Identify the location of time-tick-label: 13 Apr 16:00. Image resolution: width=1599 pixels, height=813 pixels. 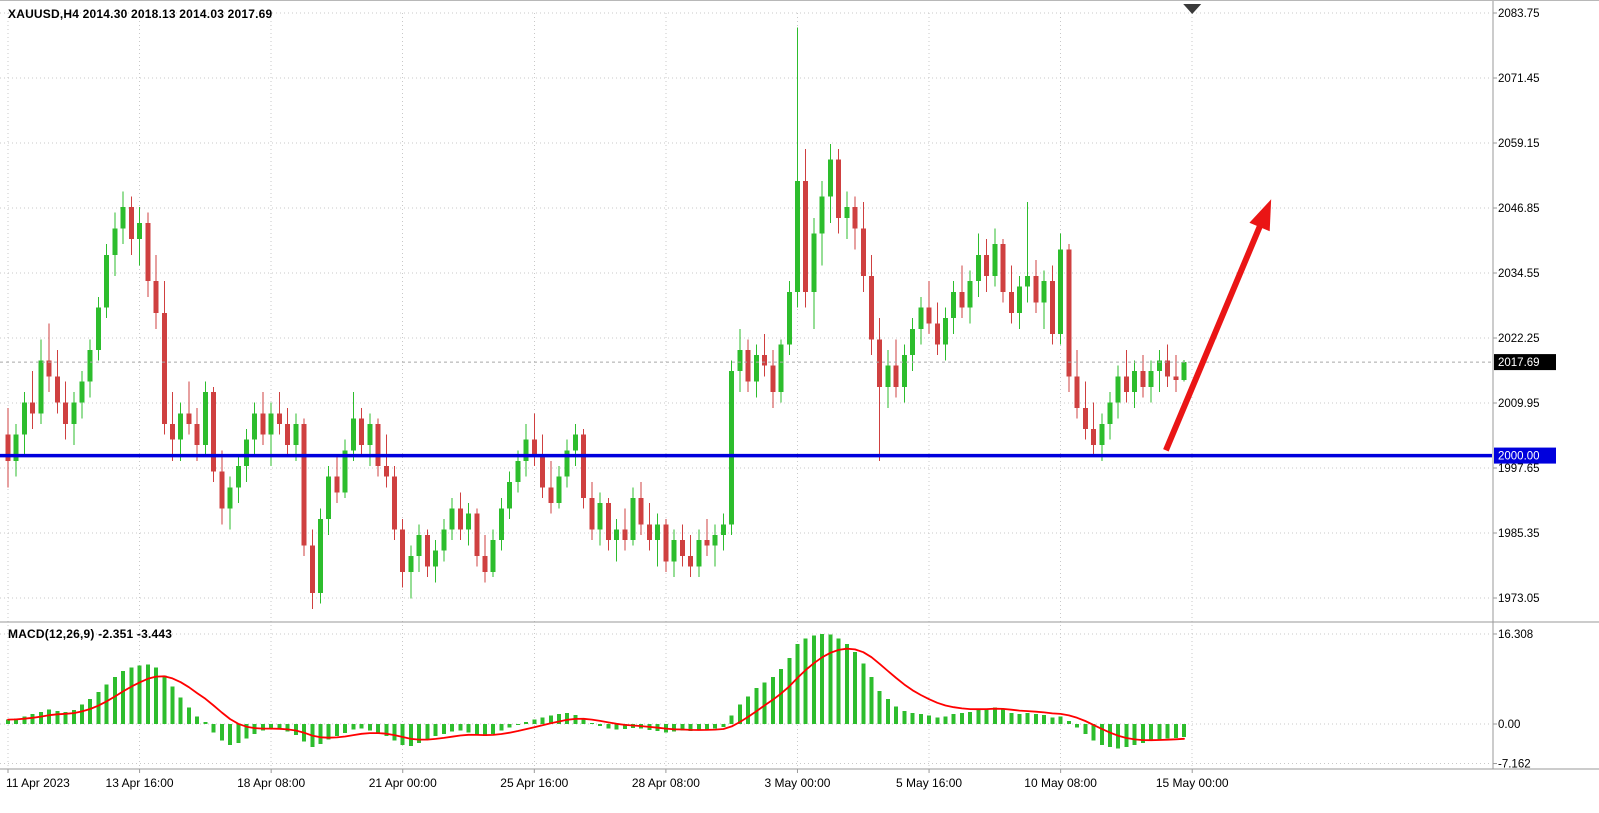
(140, 783).